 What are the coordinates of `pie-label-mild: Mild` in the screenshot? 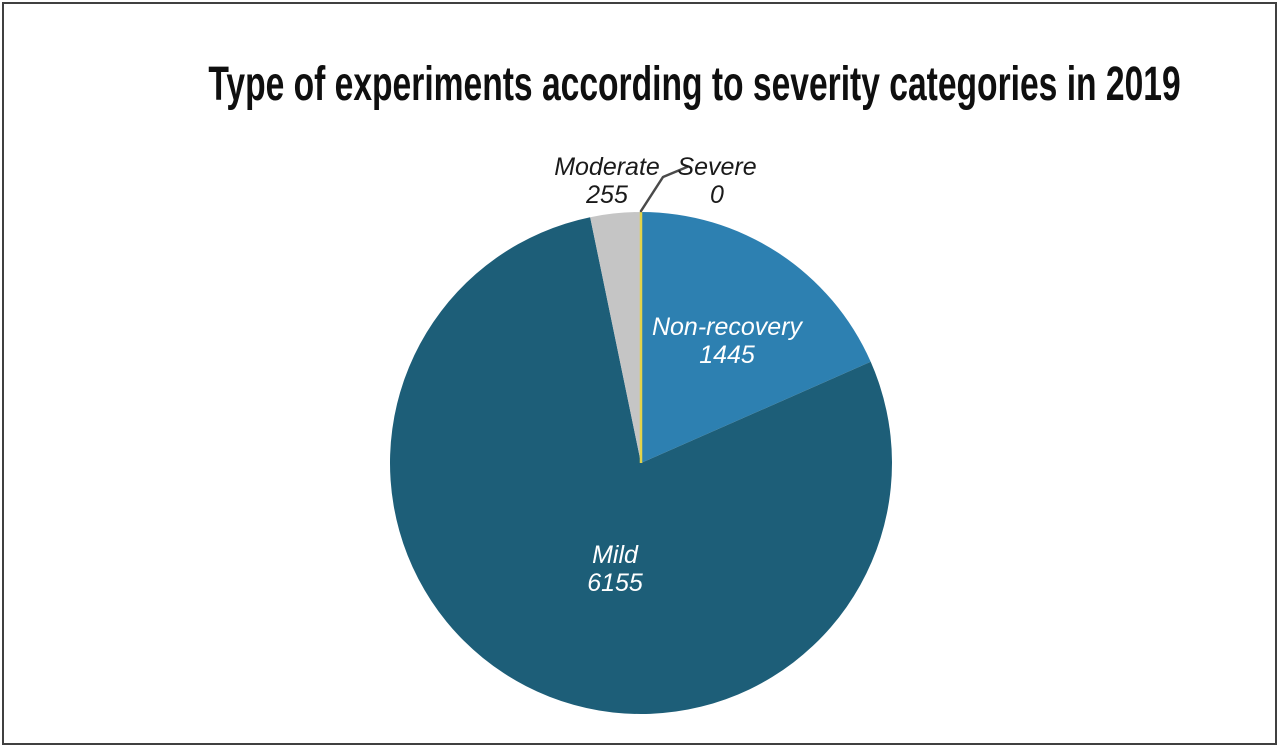 It's located at (615, 555).